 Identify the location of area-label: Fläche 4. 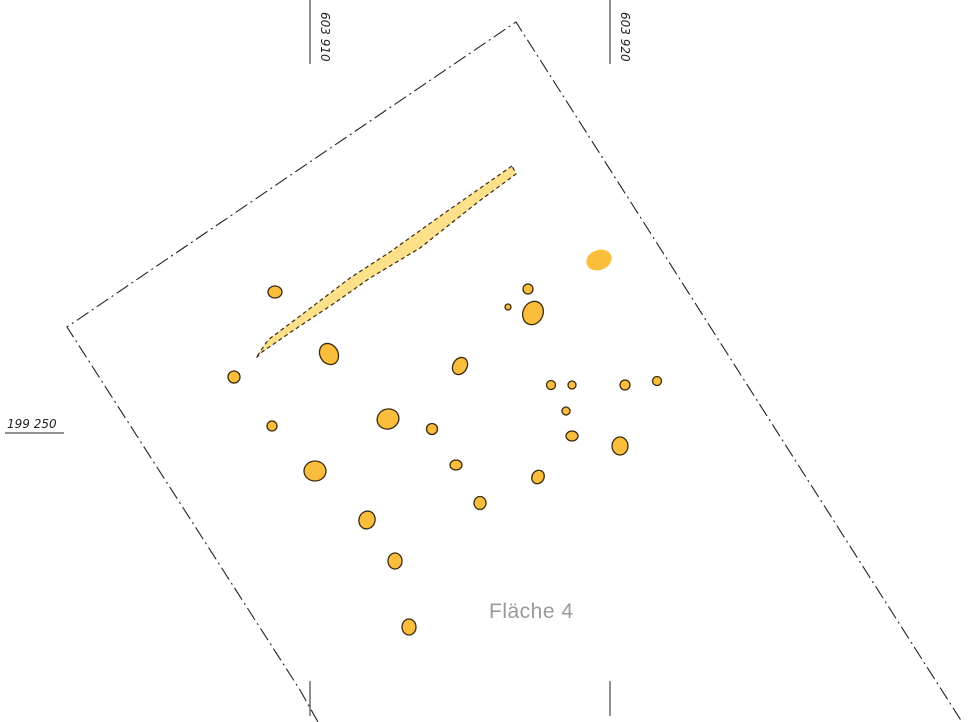
(531, 611).